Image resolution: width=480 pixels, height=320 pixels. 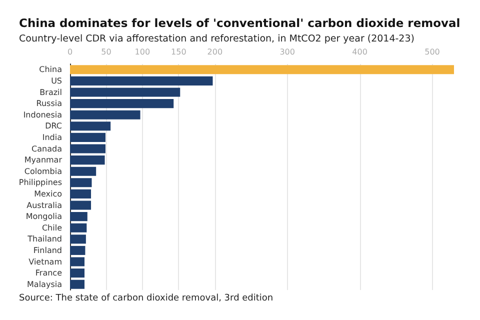 What do you see at coordinates (53, 126) in the screenshot?
I see `y-tick-label: DRC` at bounding box center [53, 126].